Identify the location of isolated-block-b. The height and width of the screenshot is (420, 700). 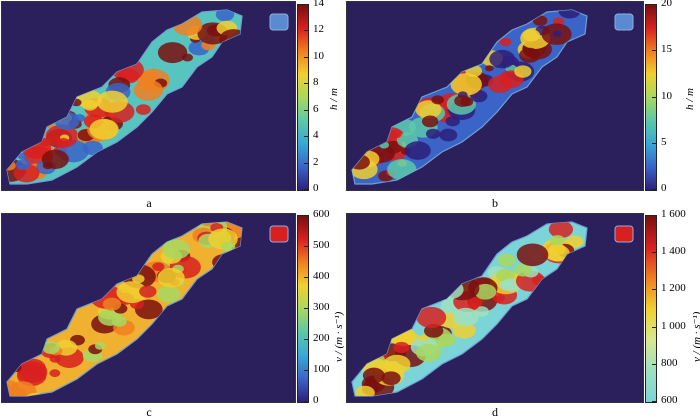
(624, 22).